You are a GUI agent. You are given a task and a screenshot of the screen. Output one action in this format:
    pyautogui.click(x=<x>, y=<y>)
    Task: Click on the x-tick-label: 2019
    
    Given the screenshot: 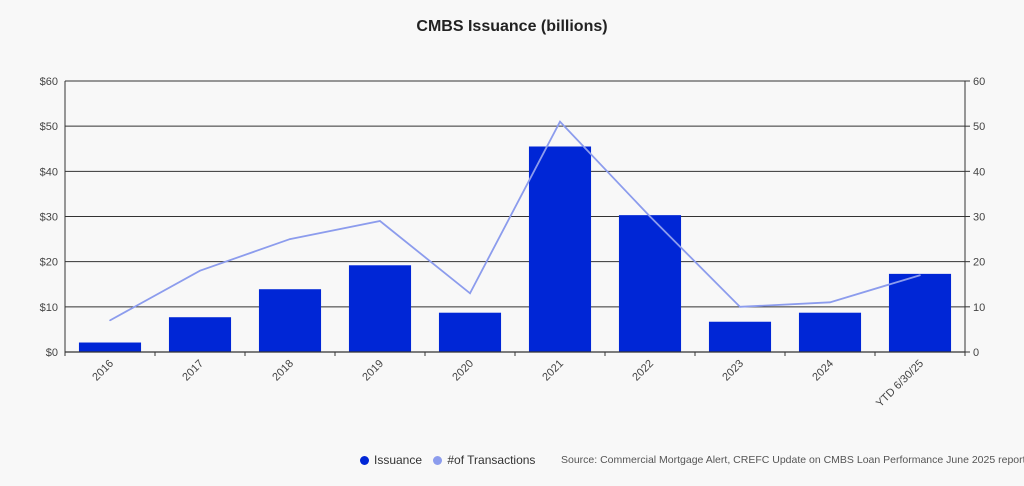 What is the action you would take?
    pyautogui.click(x=373, y=371)
    